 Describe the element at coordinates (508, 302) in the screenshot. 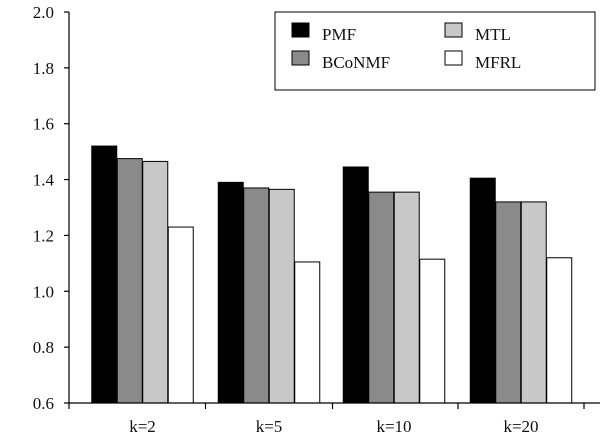

I see `bar-bconmf-k20` at that location.